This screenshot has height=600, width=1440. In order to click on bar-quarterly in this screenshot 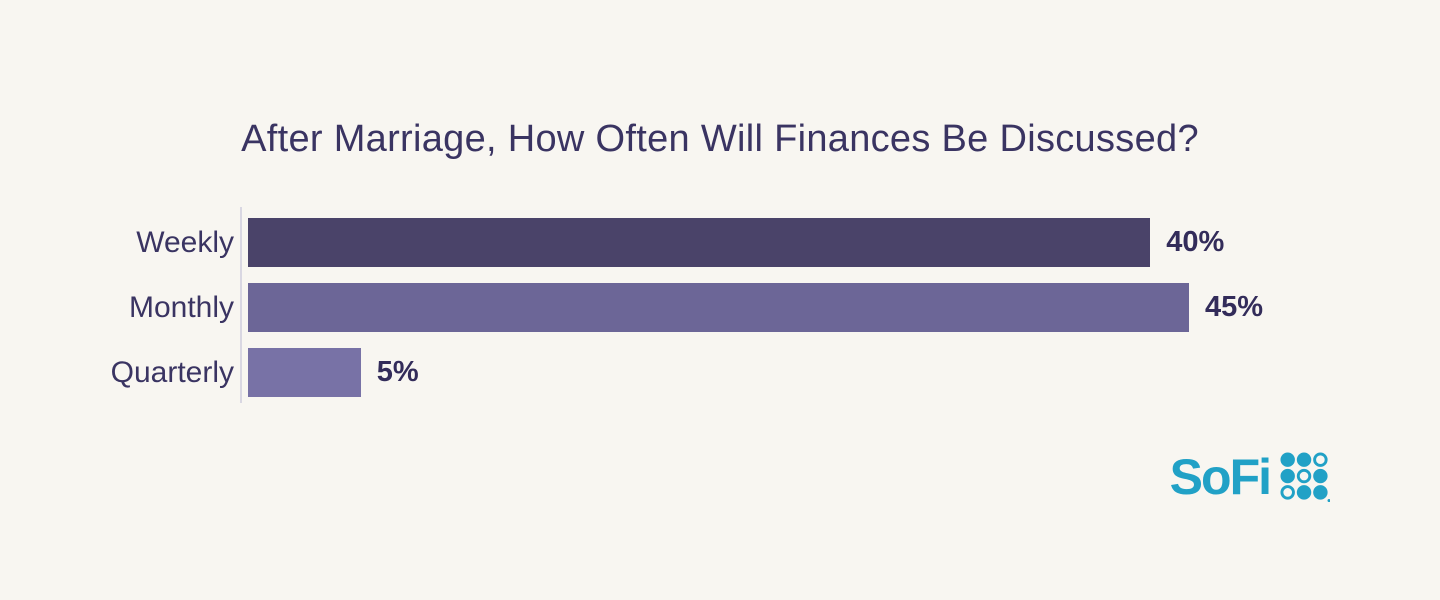, I will do `click(304, 372)`.